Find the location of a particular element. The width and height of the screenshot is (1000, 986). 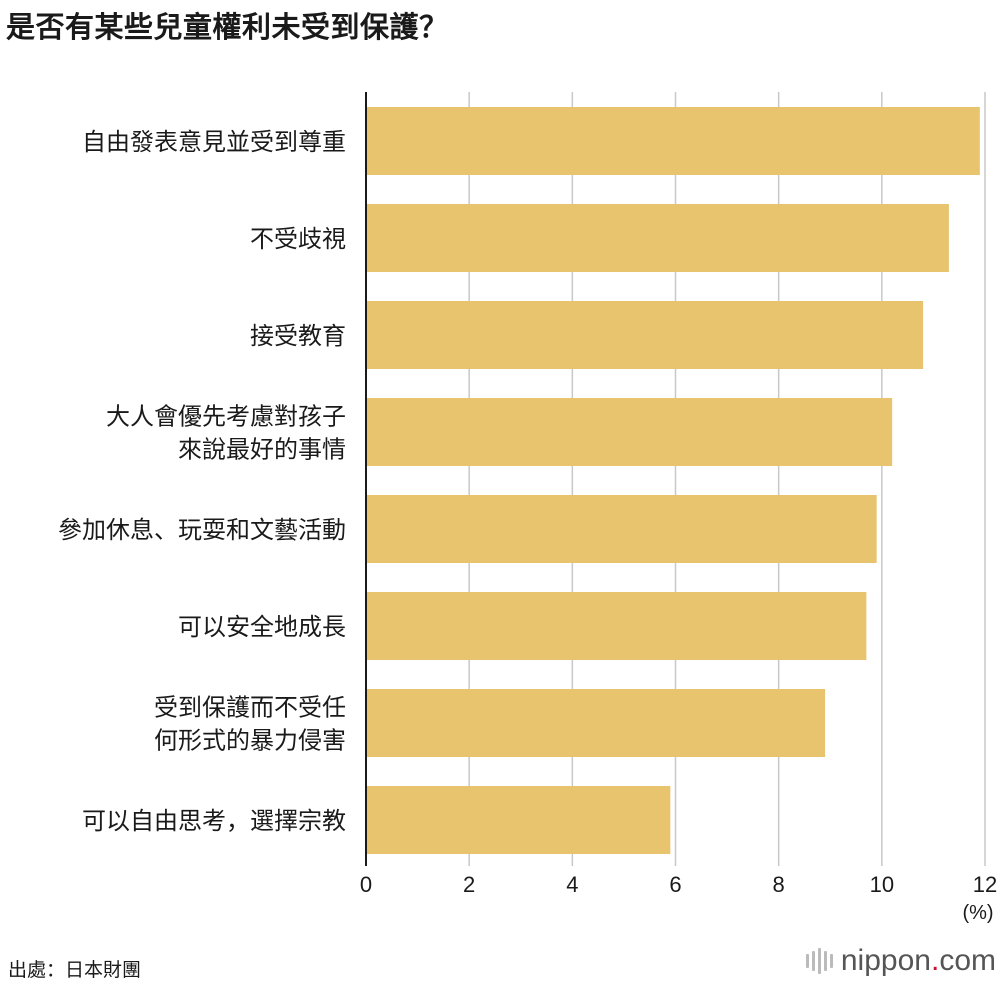

x-unit-label: (%) is located at coordinates (977, 913).